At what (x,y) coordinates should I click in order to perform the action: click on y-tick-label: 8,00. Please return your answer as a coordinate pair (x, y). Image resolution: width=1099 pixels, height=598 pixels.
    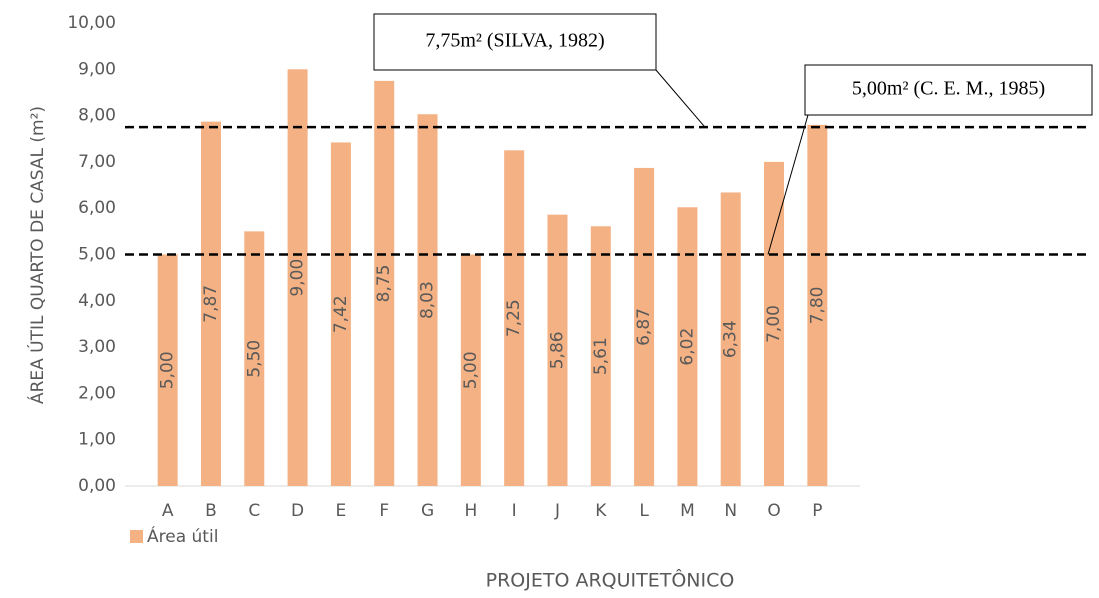
    Looking at the image, I should click on (97, 116).